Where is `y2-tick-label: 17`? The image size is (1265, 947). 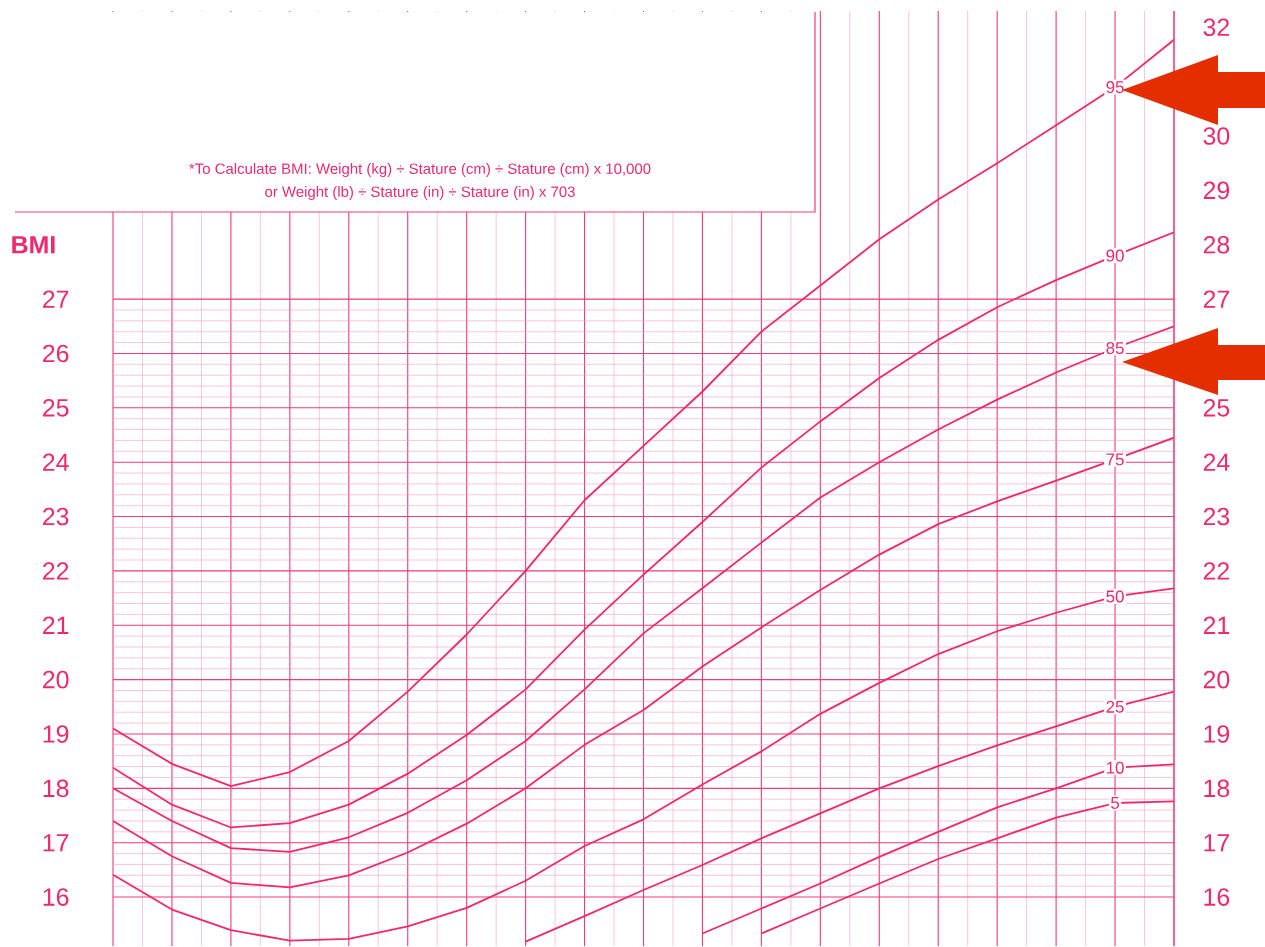
y2-tick-label: 17 is located at coordinates (1216, 843).